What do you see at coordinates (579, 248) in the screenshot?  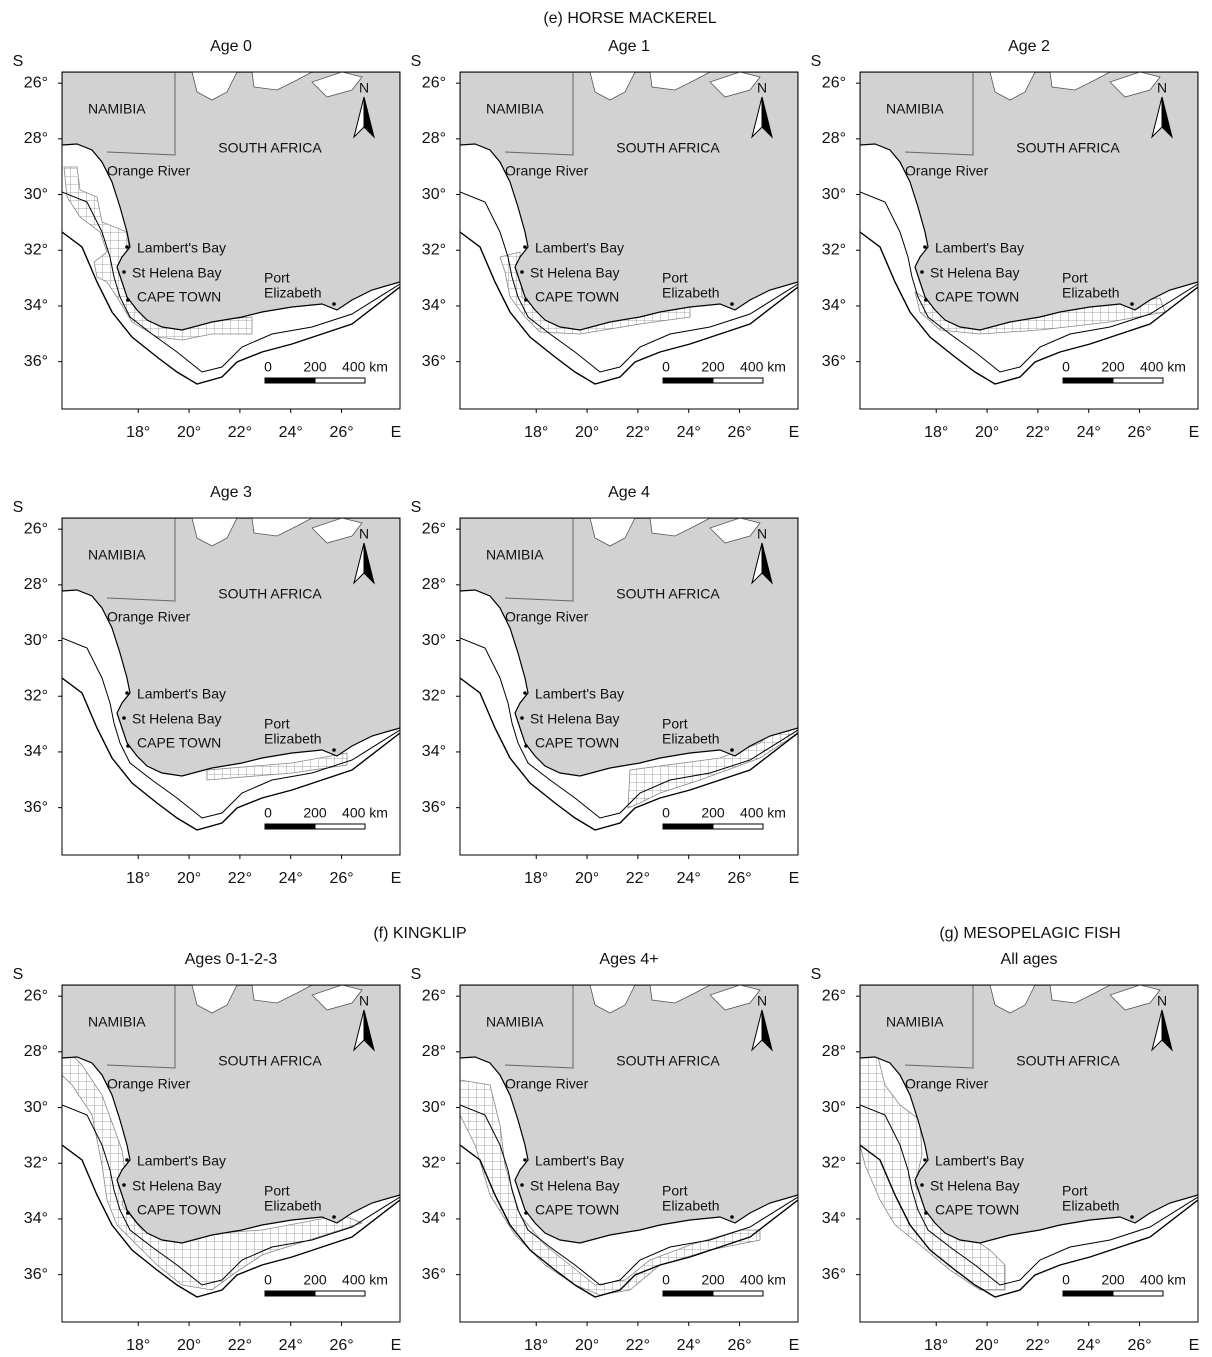 I see `place-label: Lambert's Bay` at bounding box center [579, 248].